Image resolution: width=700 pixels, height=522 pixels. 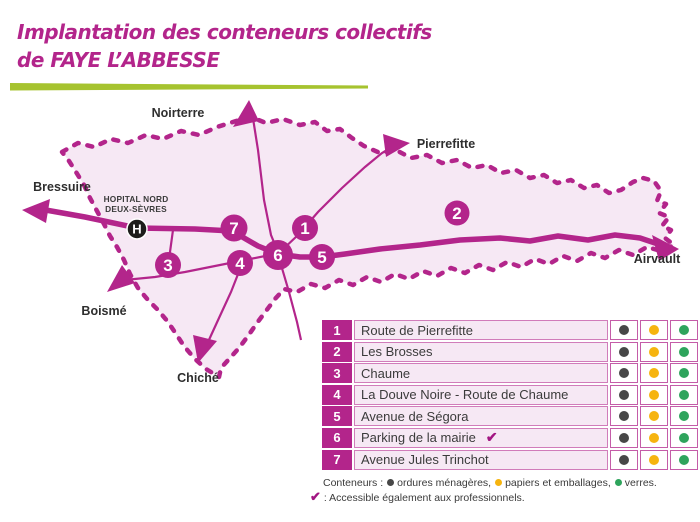 What do you see at coordinates (397, 352) in the screenshot?
I see `site-name: Les Brosses` at bounding box center [397, 352].